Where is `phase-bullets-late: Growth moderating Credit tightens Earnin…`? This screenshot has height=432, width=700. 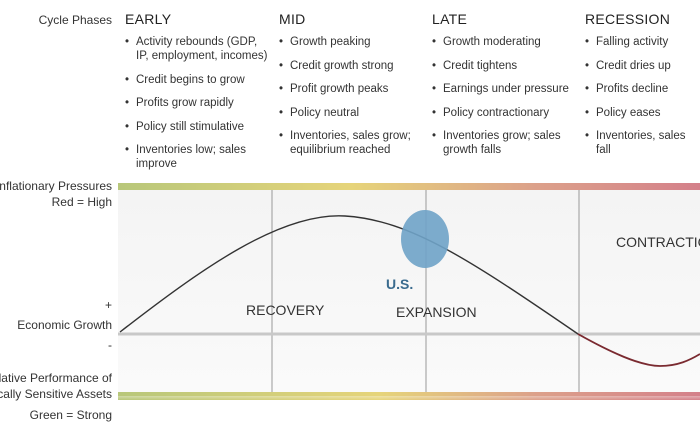
phase-bullets-late: Growth moderating Credit tightens Earnin… is located at coordinates (502, 96).